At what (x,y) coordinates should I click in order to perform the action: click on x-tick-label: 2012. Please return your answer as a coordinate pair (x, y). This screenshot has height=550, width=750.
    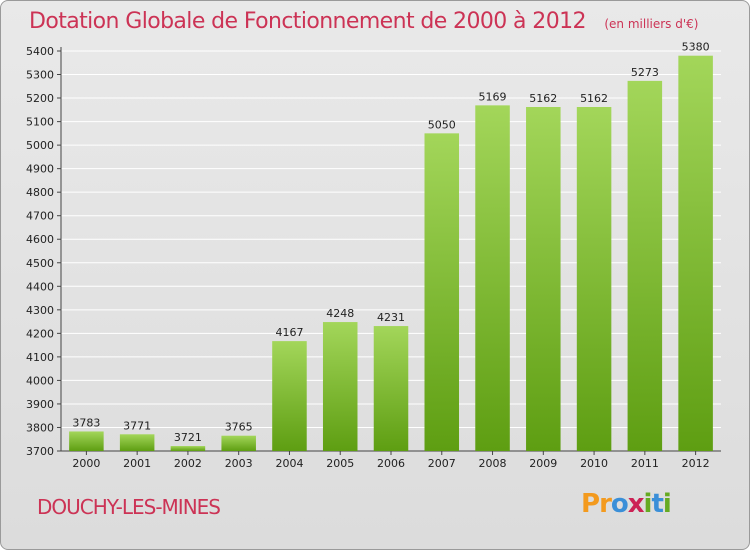
    Looking at the image, I should click on (696, 463).